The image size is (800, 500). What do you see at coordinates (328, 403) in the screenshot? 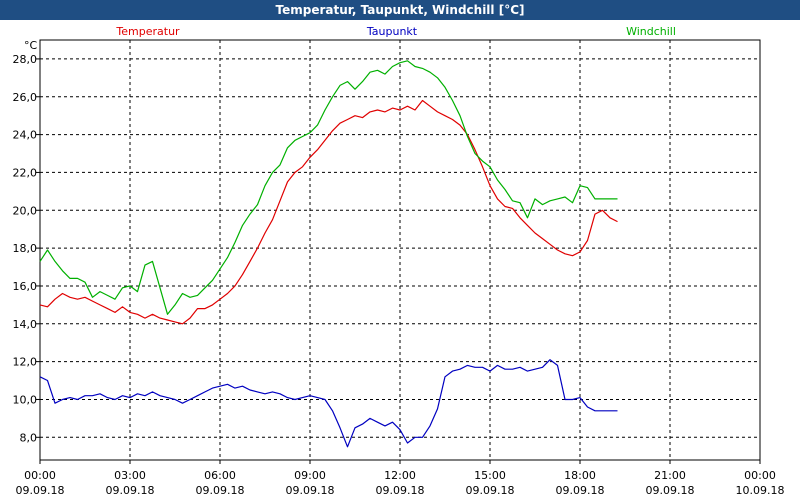
I see `series-line-taupunkt` at bounding box center [328, 403].